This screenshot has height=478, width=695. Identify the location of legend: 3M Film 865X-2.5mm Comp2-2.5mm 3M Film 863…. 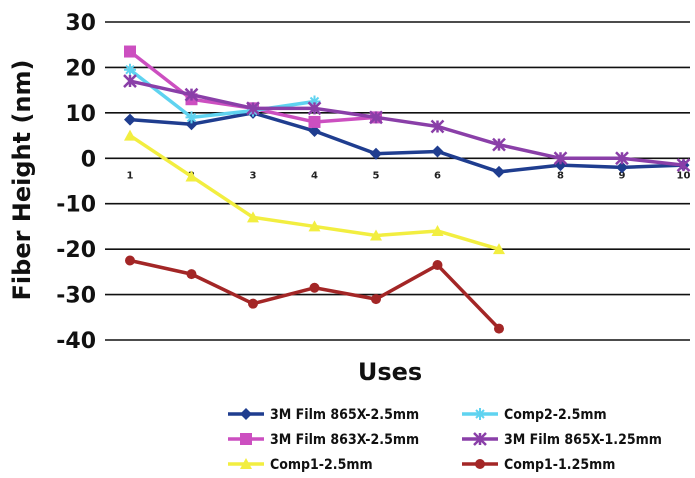
(445, 440).